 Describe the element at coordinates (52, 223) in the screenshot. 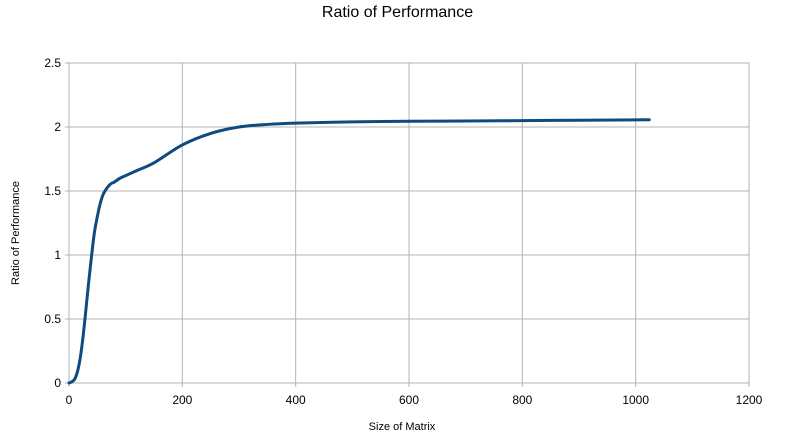

I see `y-axis-ticks: 0 0.5 1 1.5 2 2.5` at that location.